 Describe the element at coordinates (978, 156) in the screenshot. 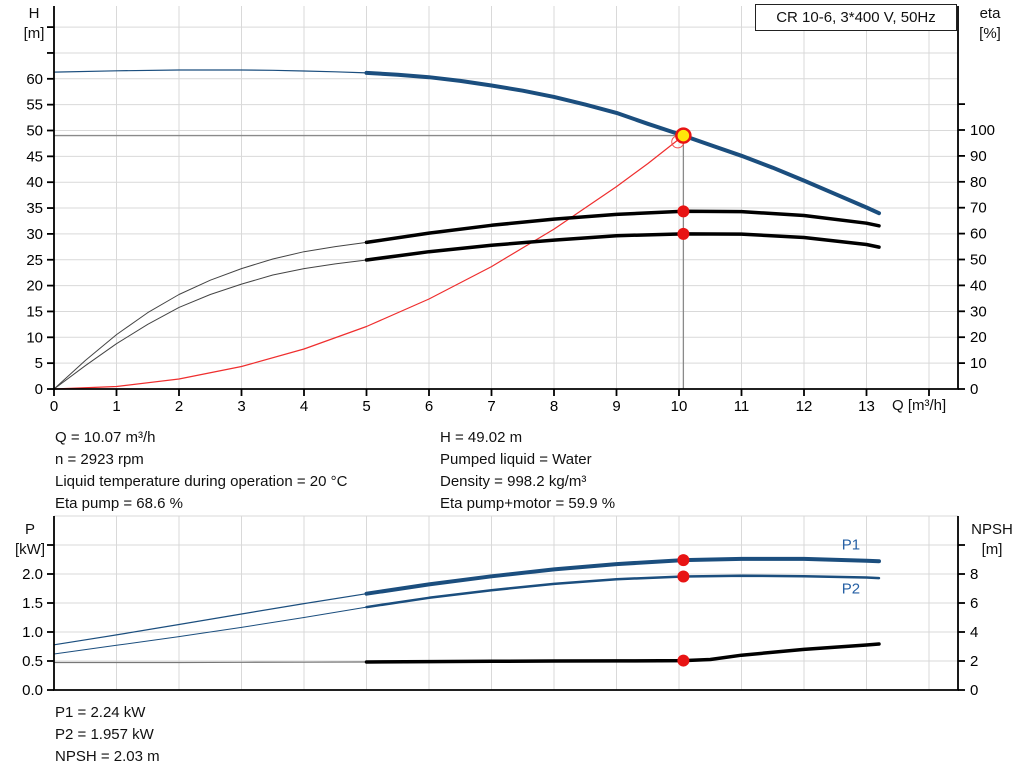

I see `y-right-tick-label: 90` at that location.